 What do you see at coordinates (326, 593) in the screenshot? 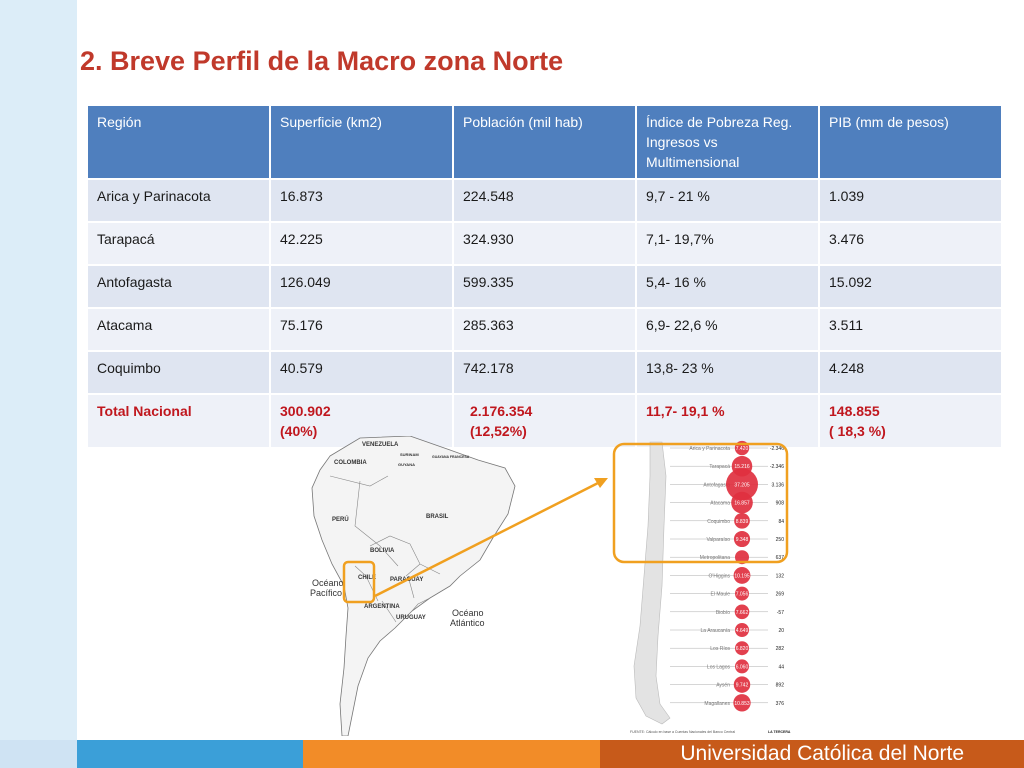
I see `ocean-label-pacific-2: Pacífico` at bounding box center [326, 593].